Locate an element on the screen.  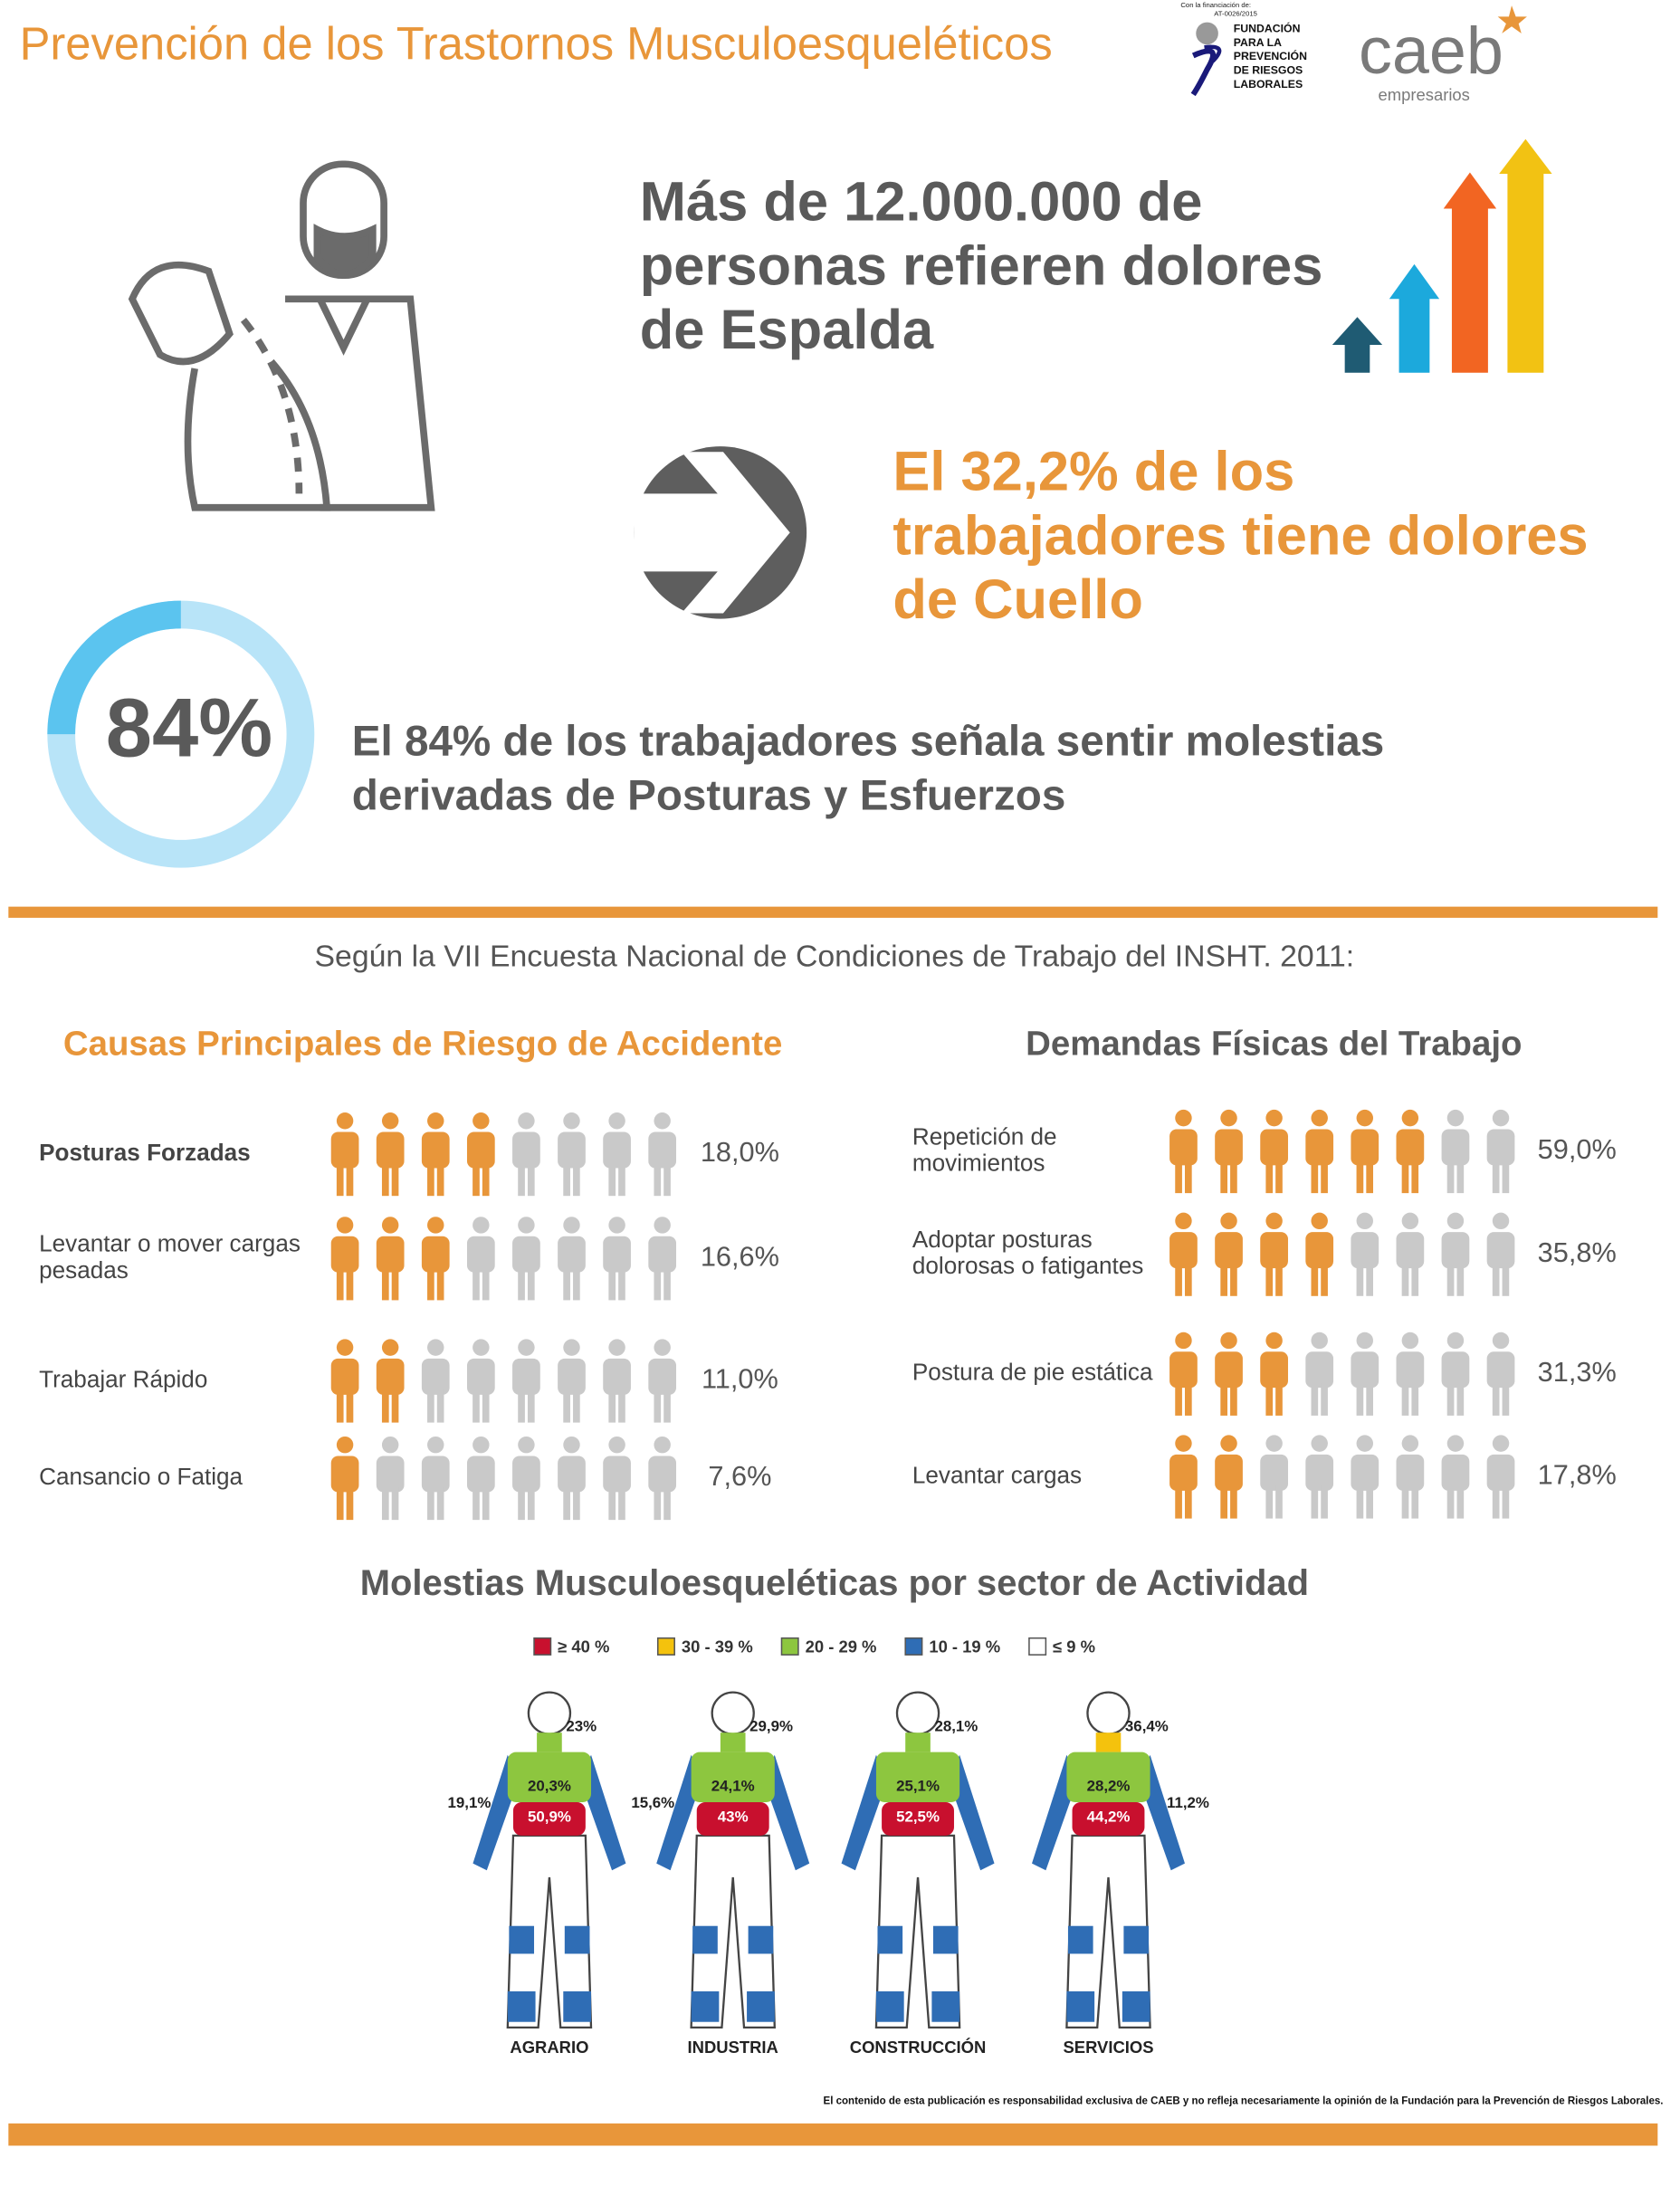
lower-back-label: 52,5% is located at coordinates (918, 1816).